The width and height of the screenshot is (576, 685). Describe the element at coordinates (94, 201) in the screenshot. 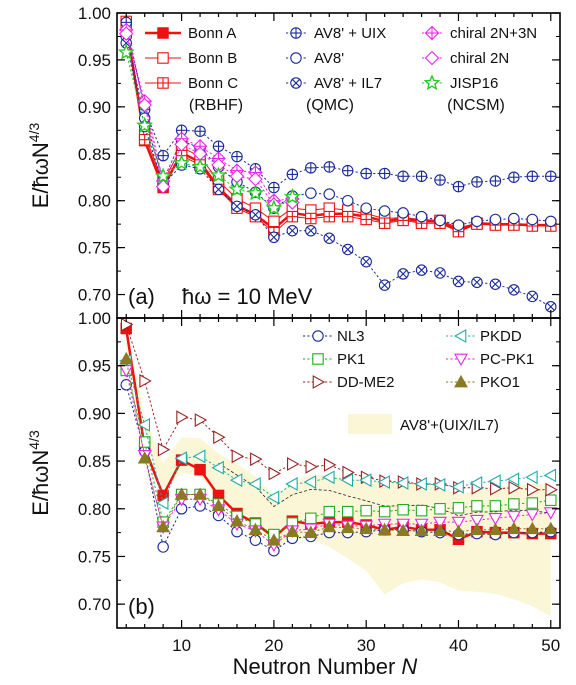

I see `y-tick-label: 0.80` at that location.